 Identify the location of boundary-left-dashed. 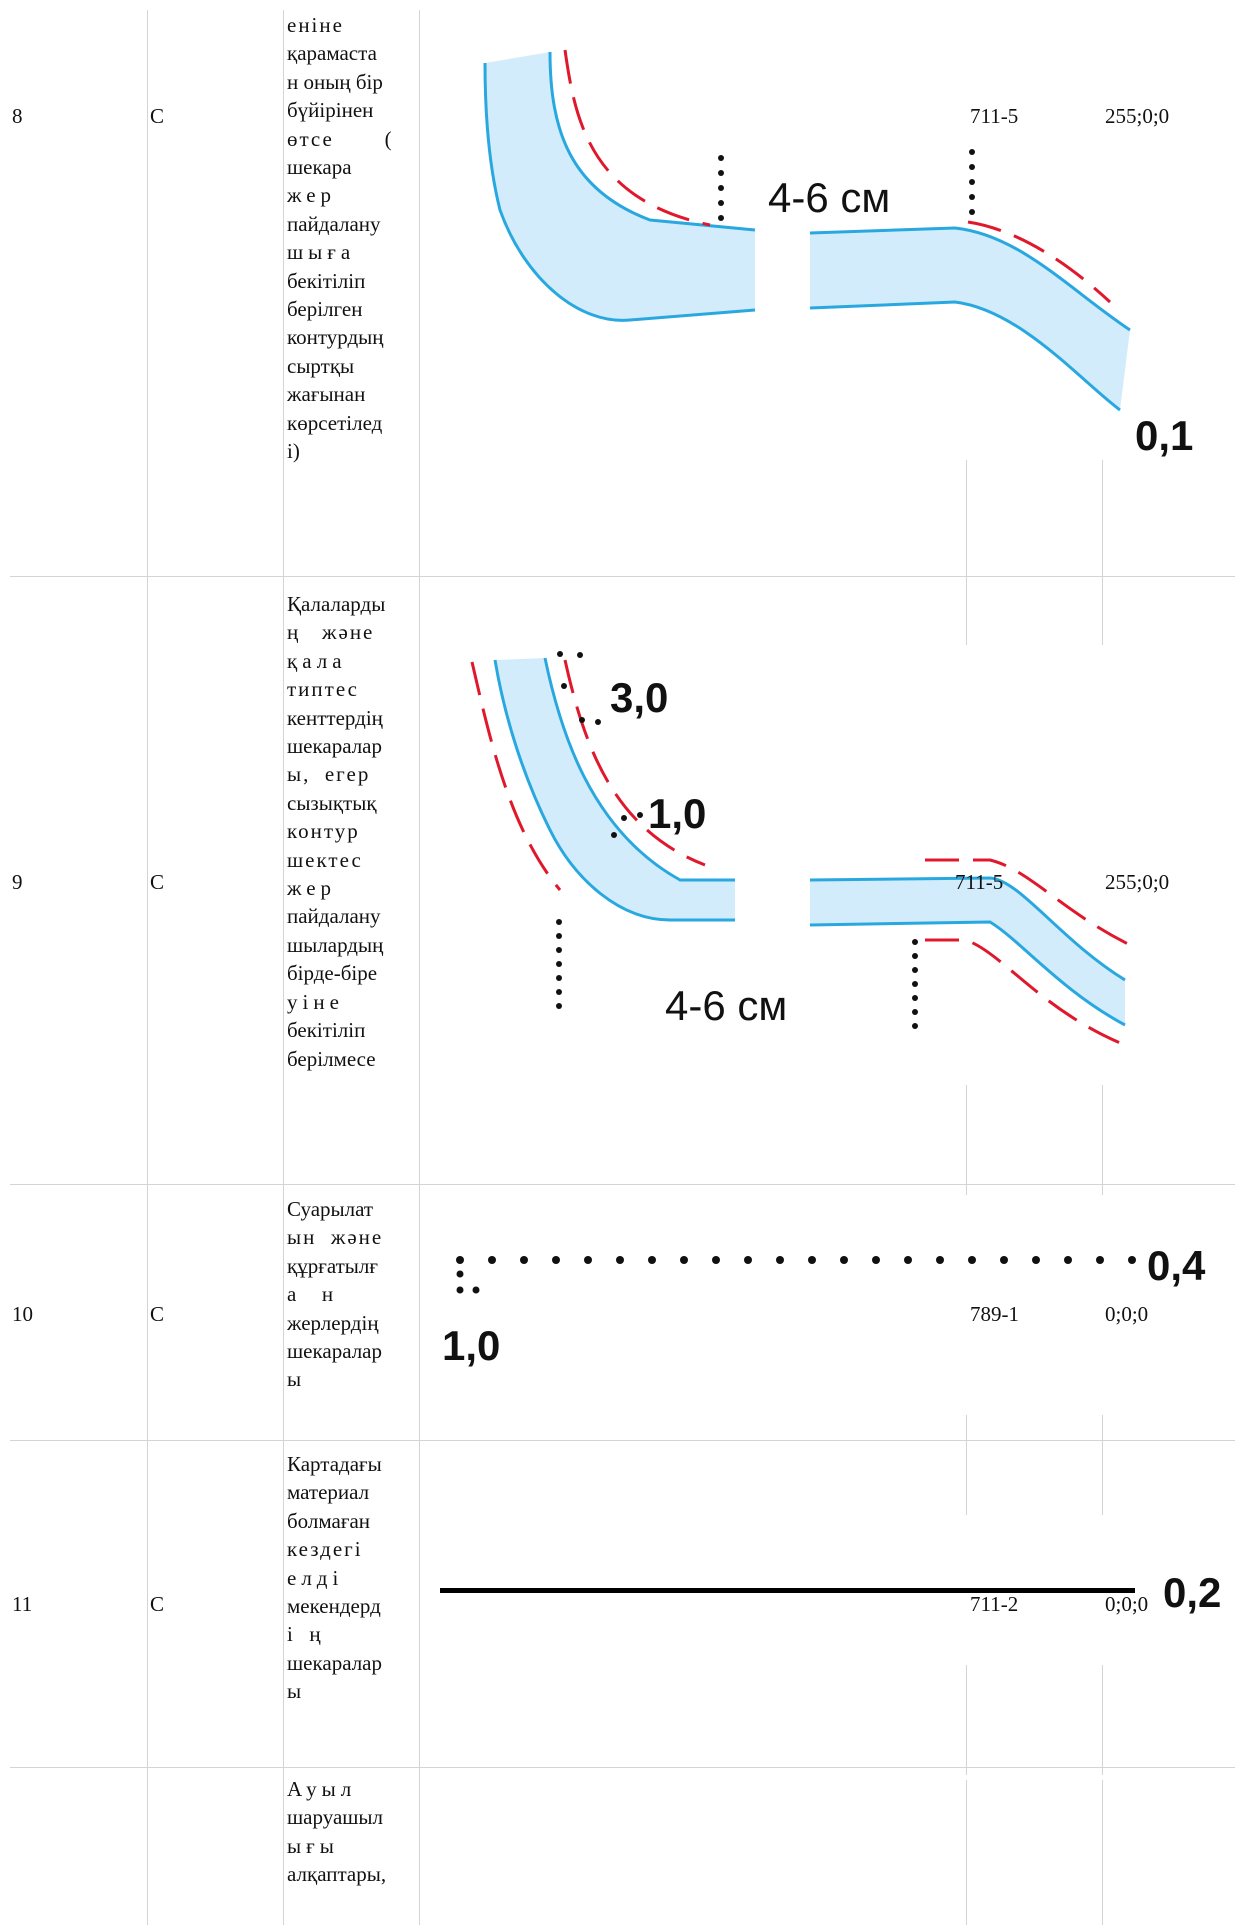
(637, 138).